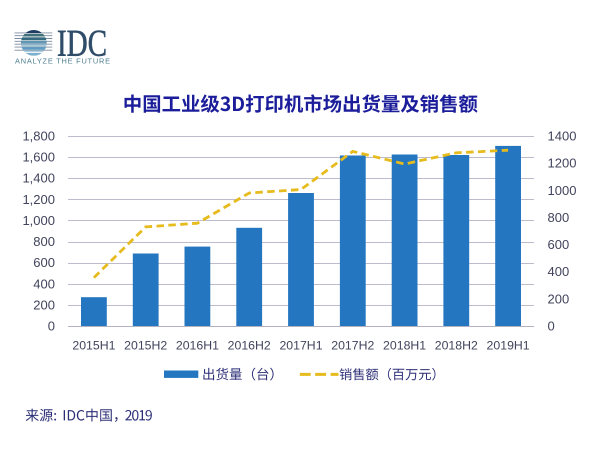 The width and height of the screenshot is (600, 450). What do you see at coordinates (38, 157) in the screenshot?
I see `svg-text: 1,600` at bounding box center [38, 157].